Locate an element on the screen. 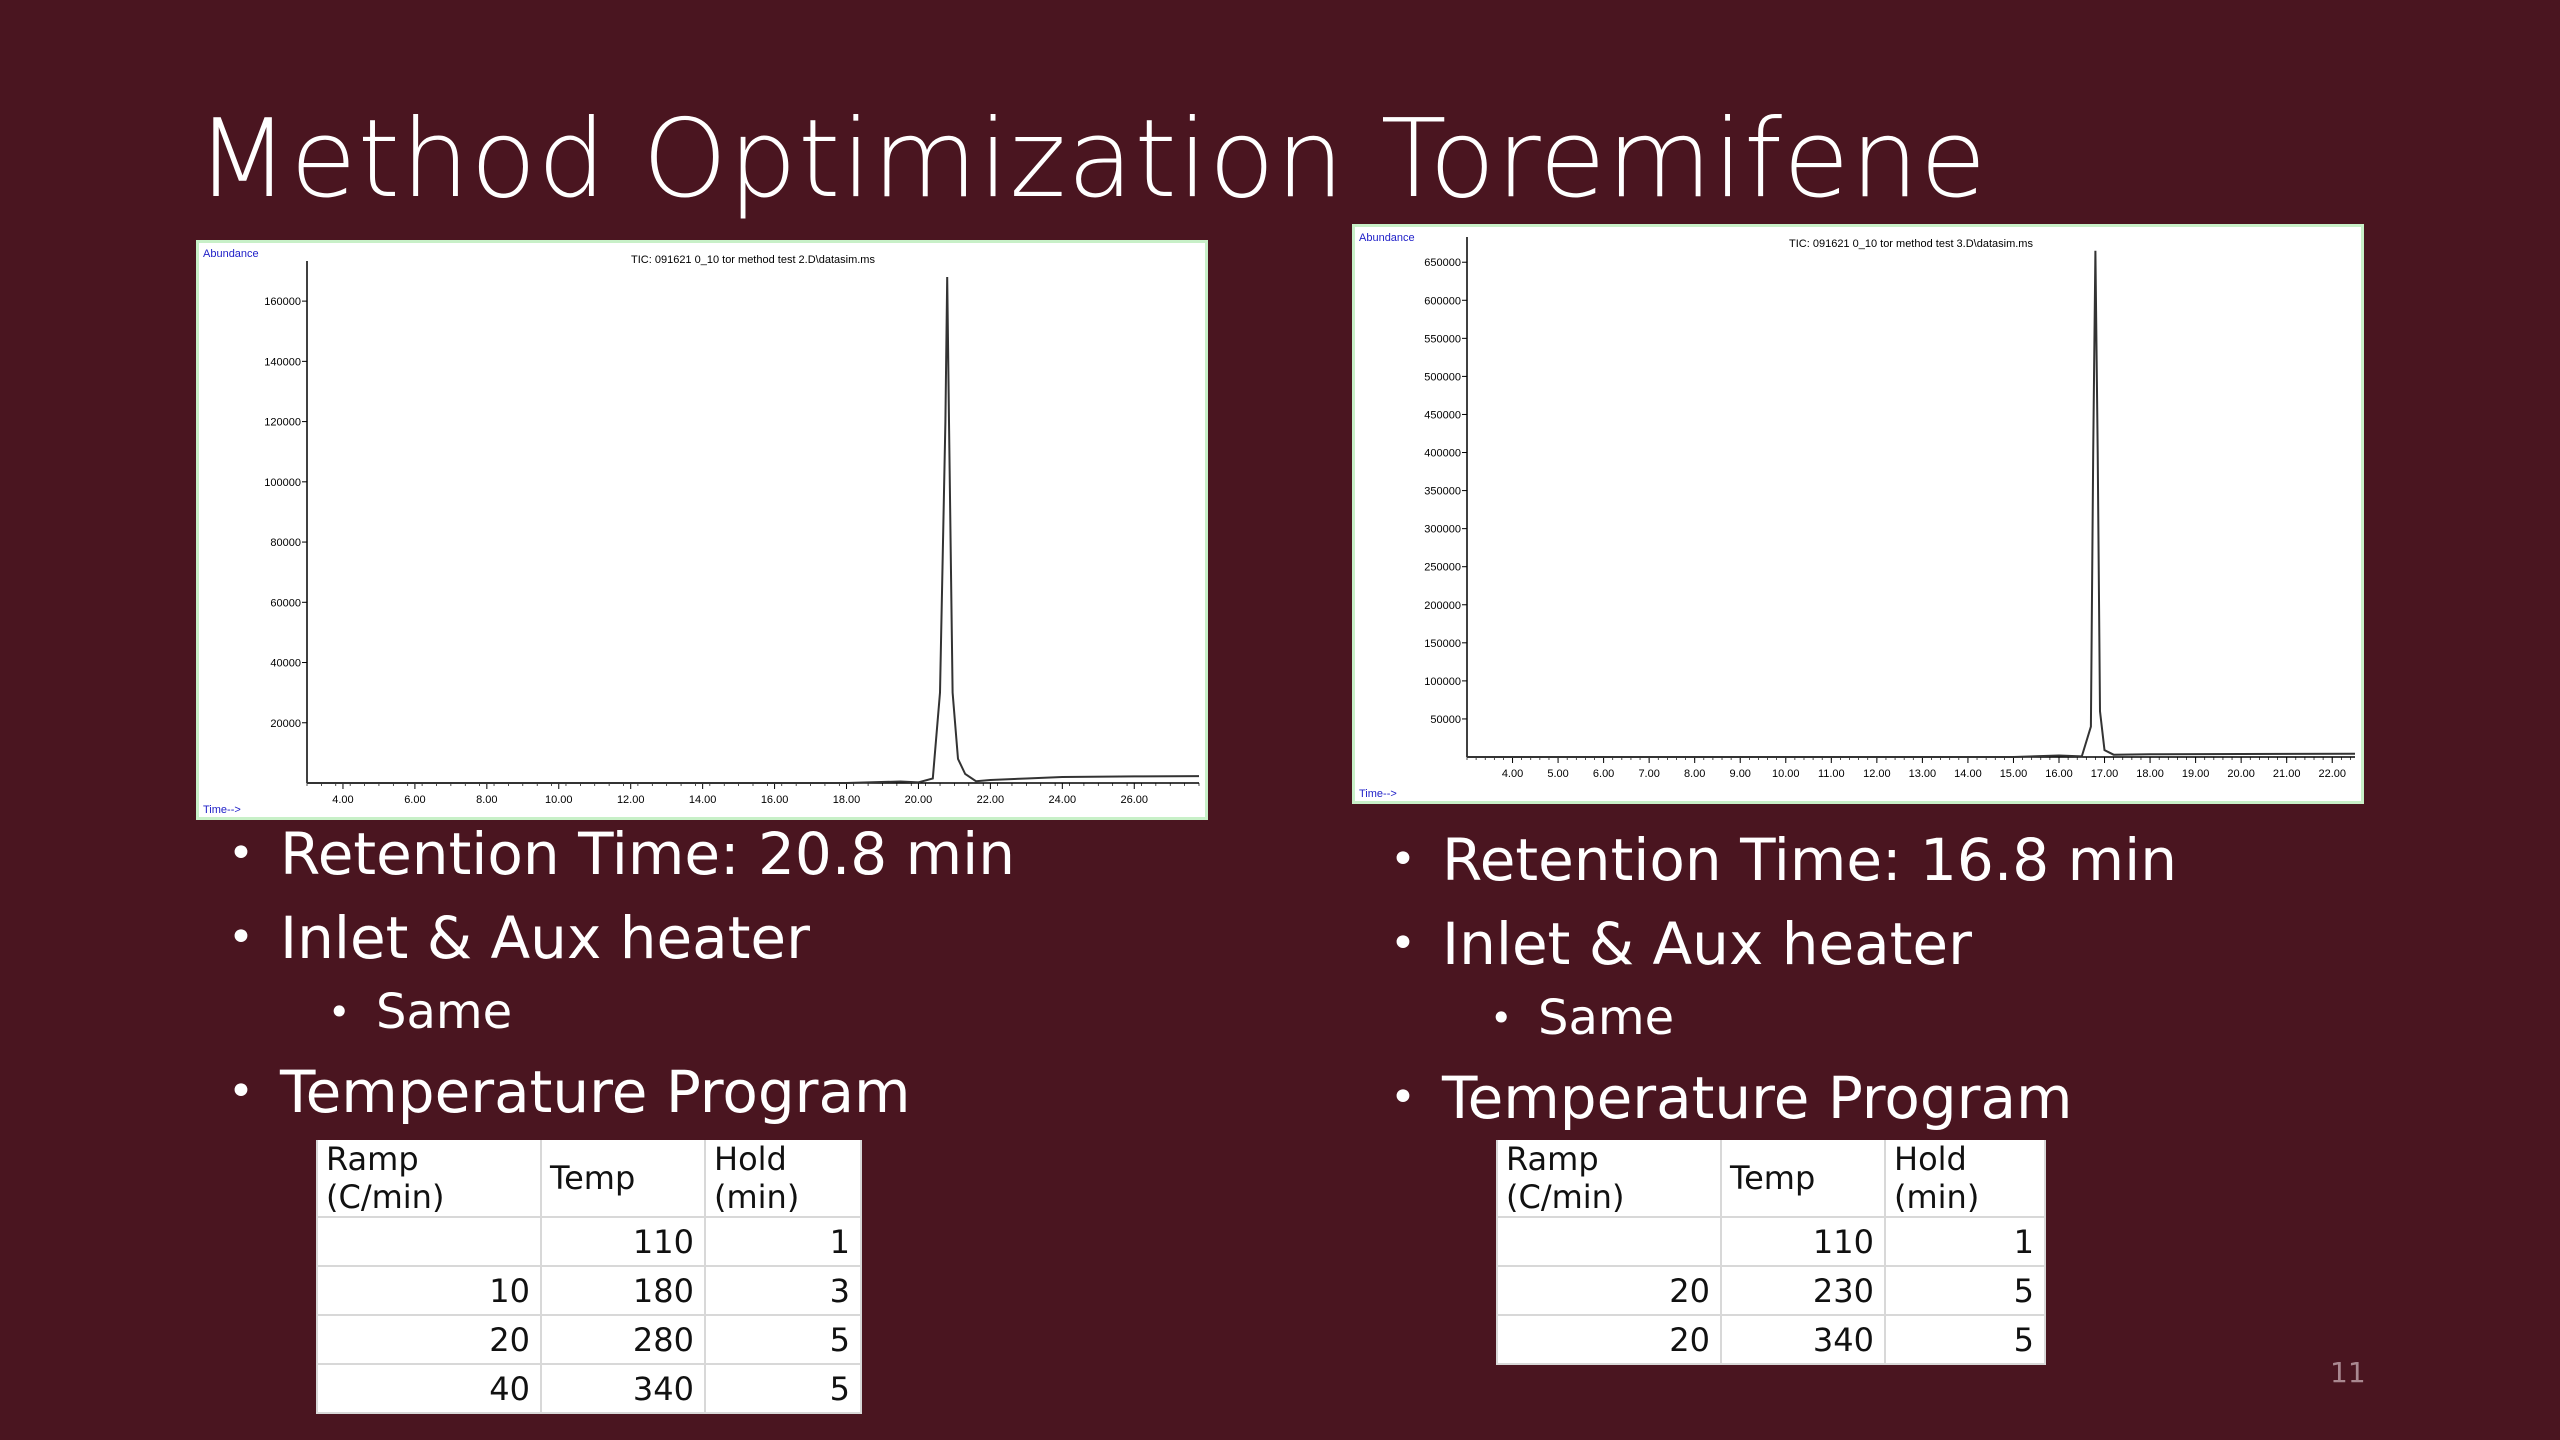 This screenshot has height=1440, width=2560. table-cell: 280 is located at coordinates (623, 1339).